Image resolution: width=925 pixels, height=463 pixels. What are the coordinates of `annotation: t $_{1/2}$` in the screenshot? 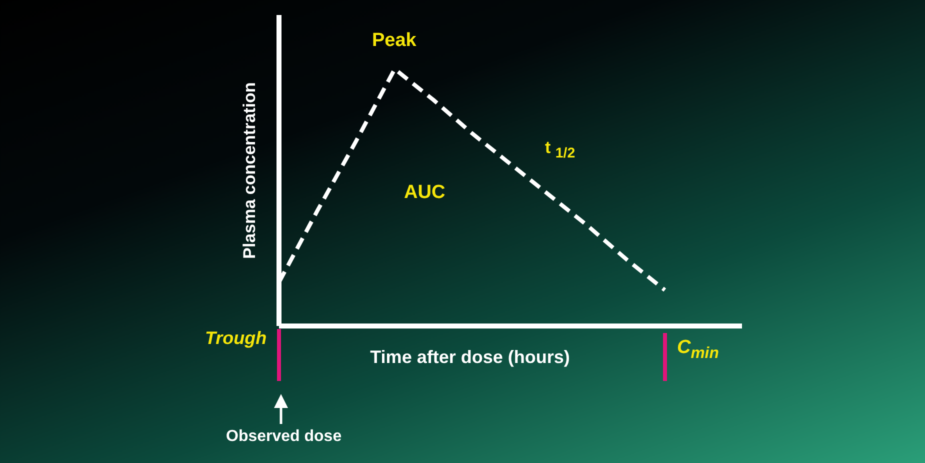 It's located at (560, 150).